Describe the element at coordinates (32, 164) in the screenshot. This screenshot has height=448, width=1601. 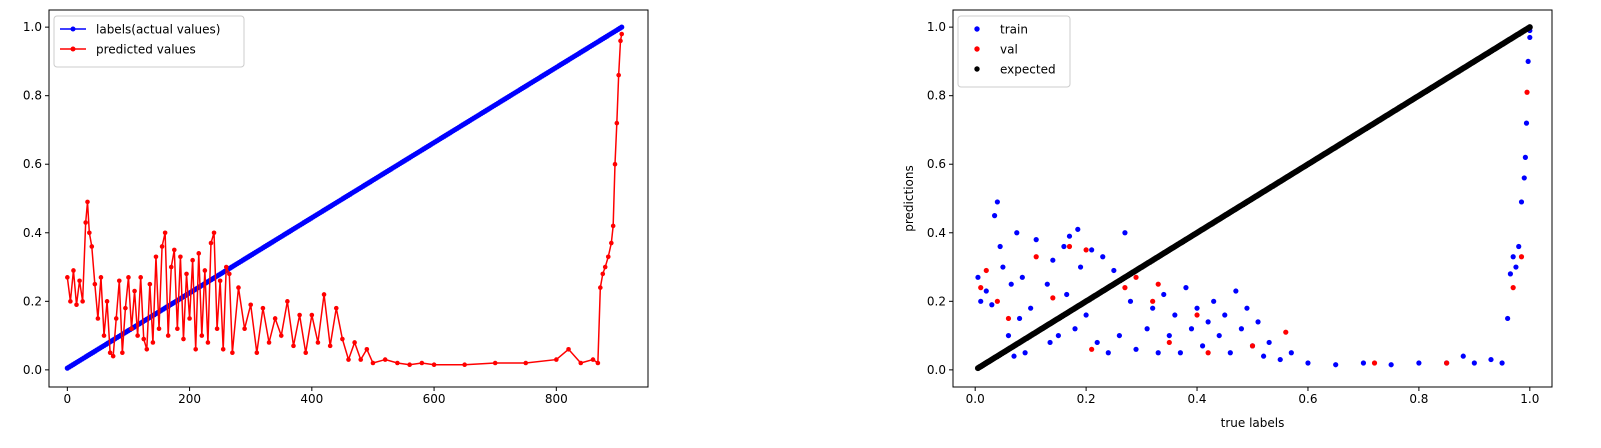
I see `y-tick-label: 0.6` at that location.